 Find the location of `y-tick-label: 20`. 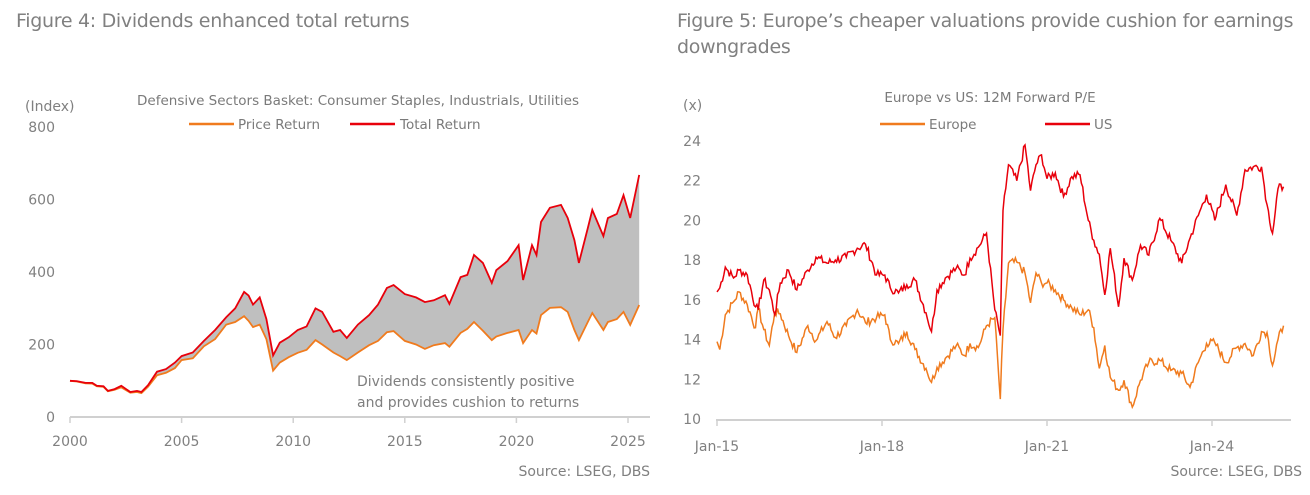

y-tick-label: 20 is located at coordinates (692, 221).